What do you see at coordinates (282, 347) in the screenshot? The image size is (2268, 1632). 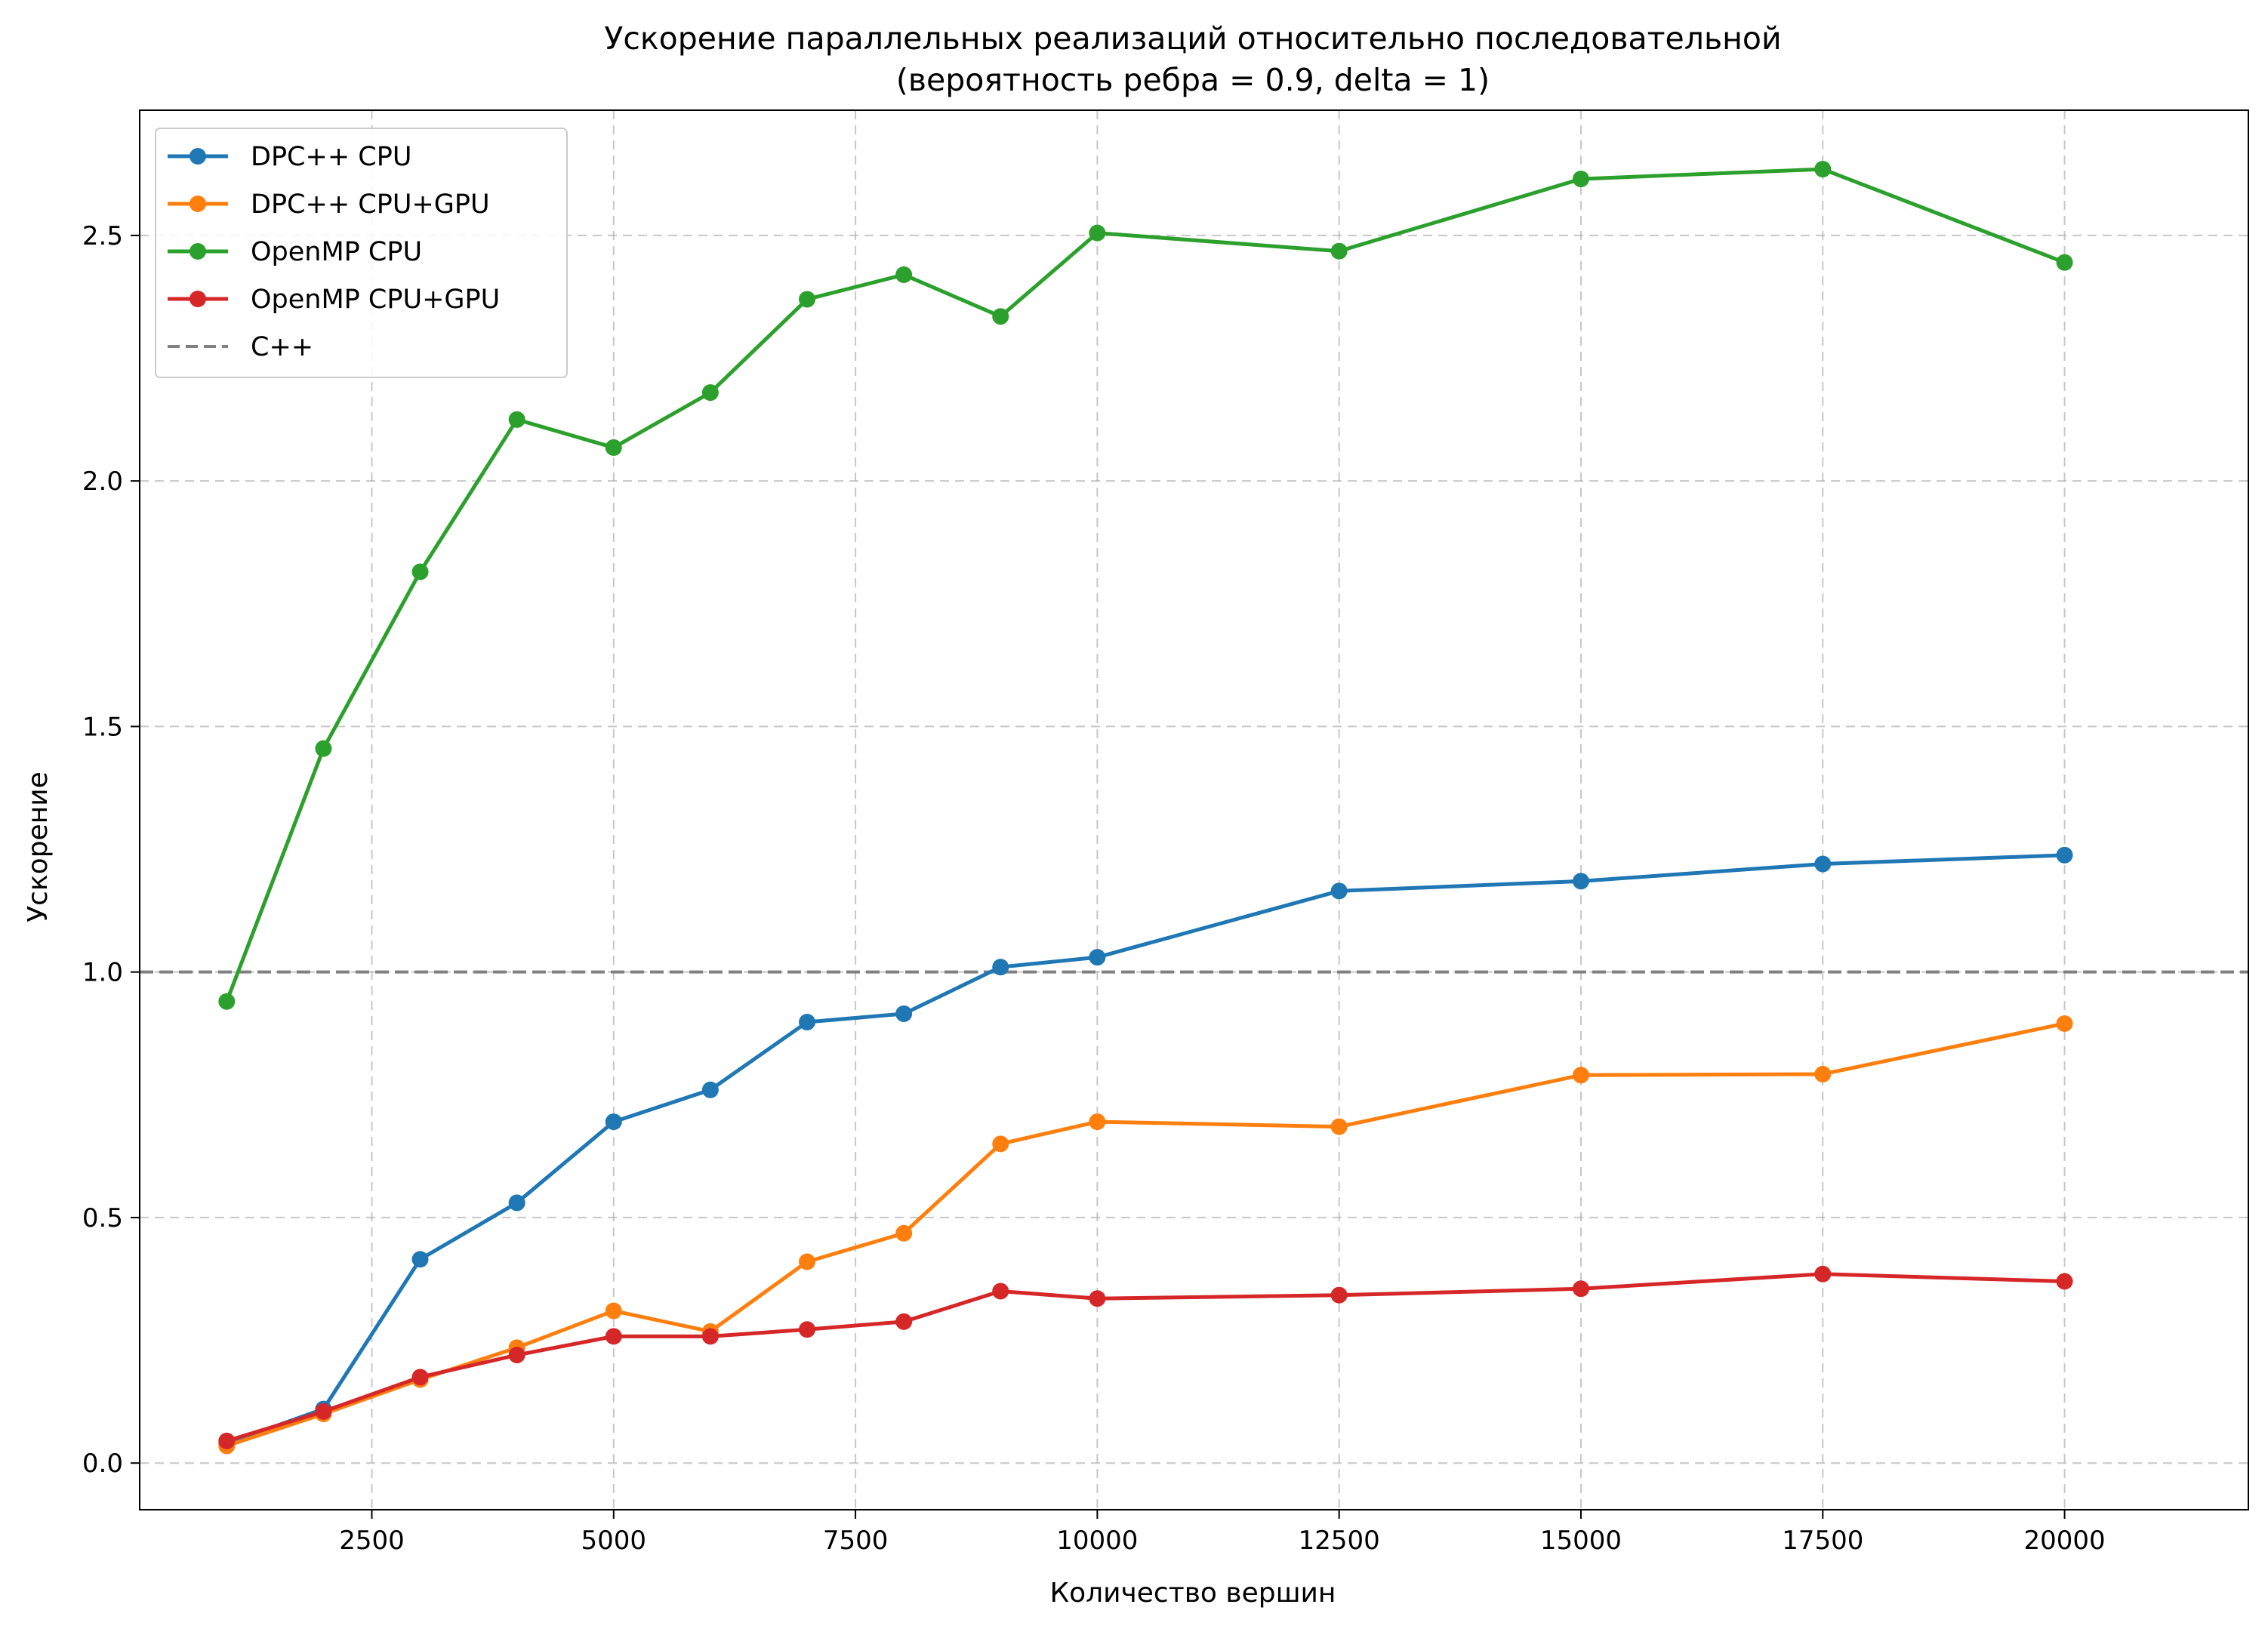 I see `legend-label: C++` at bounding box center [282, 347].